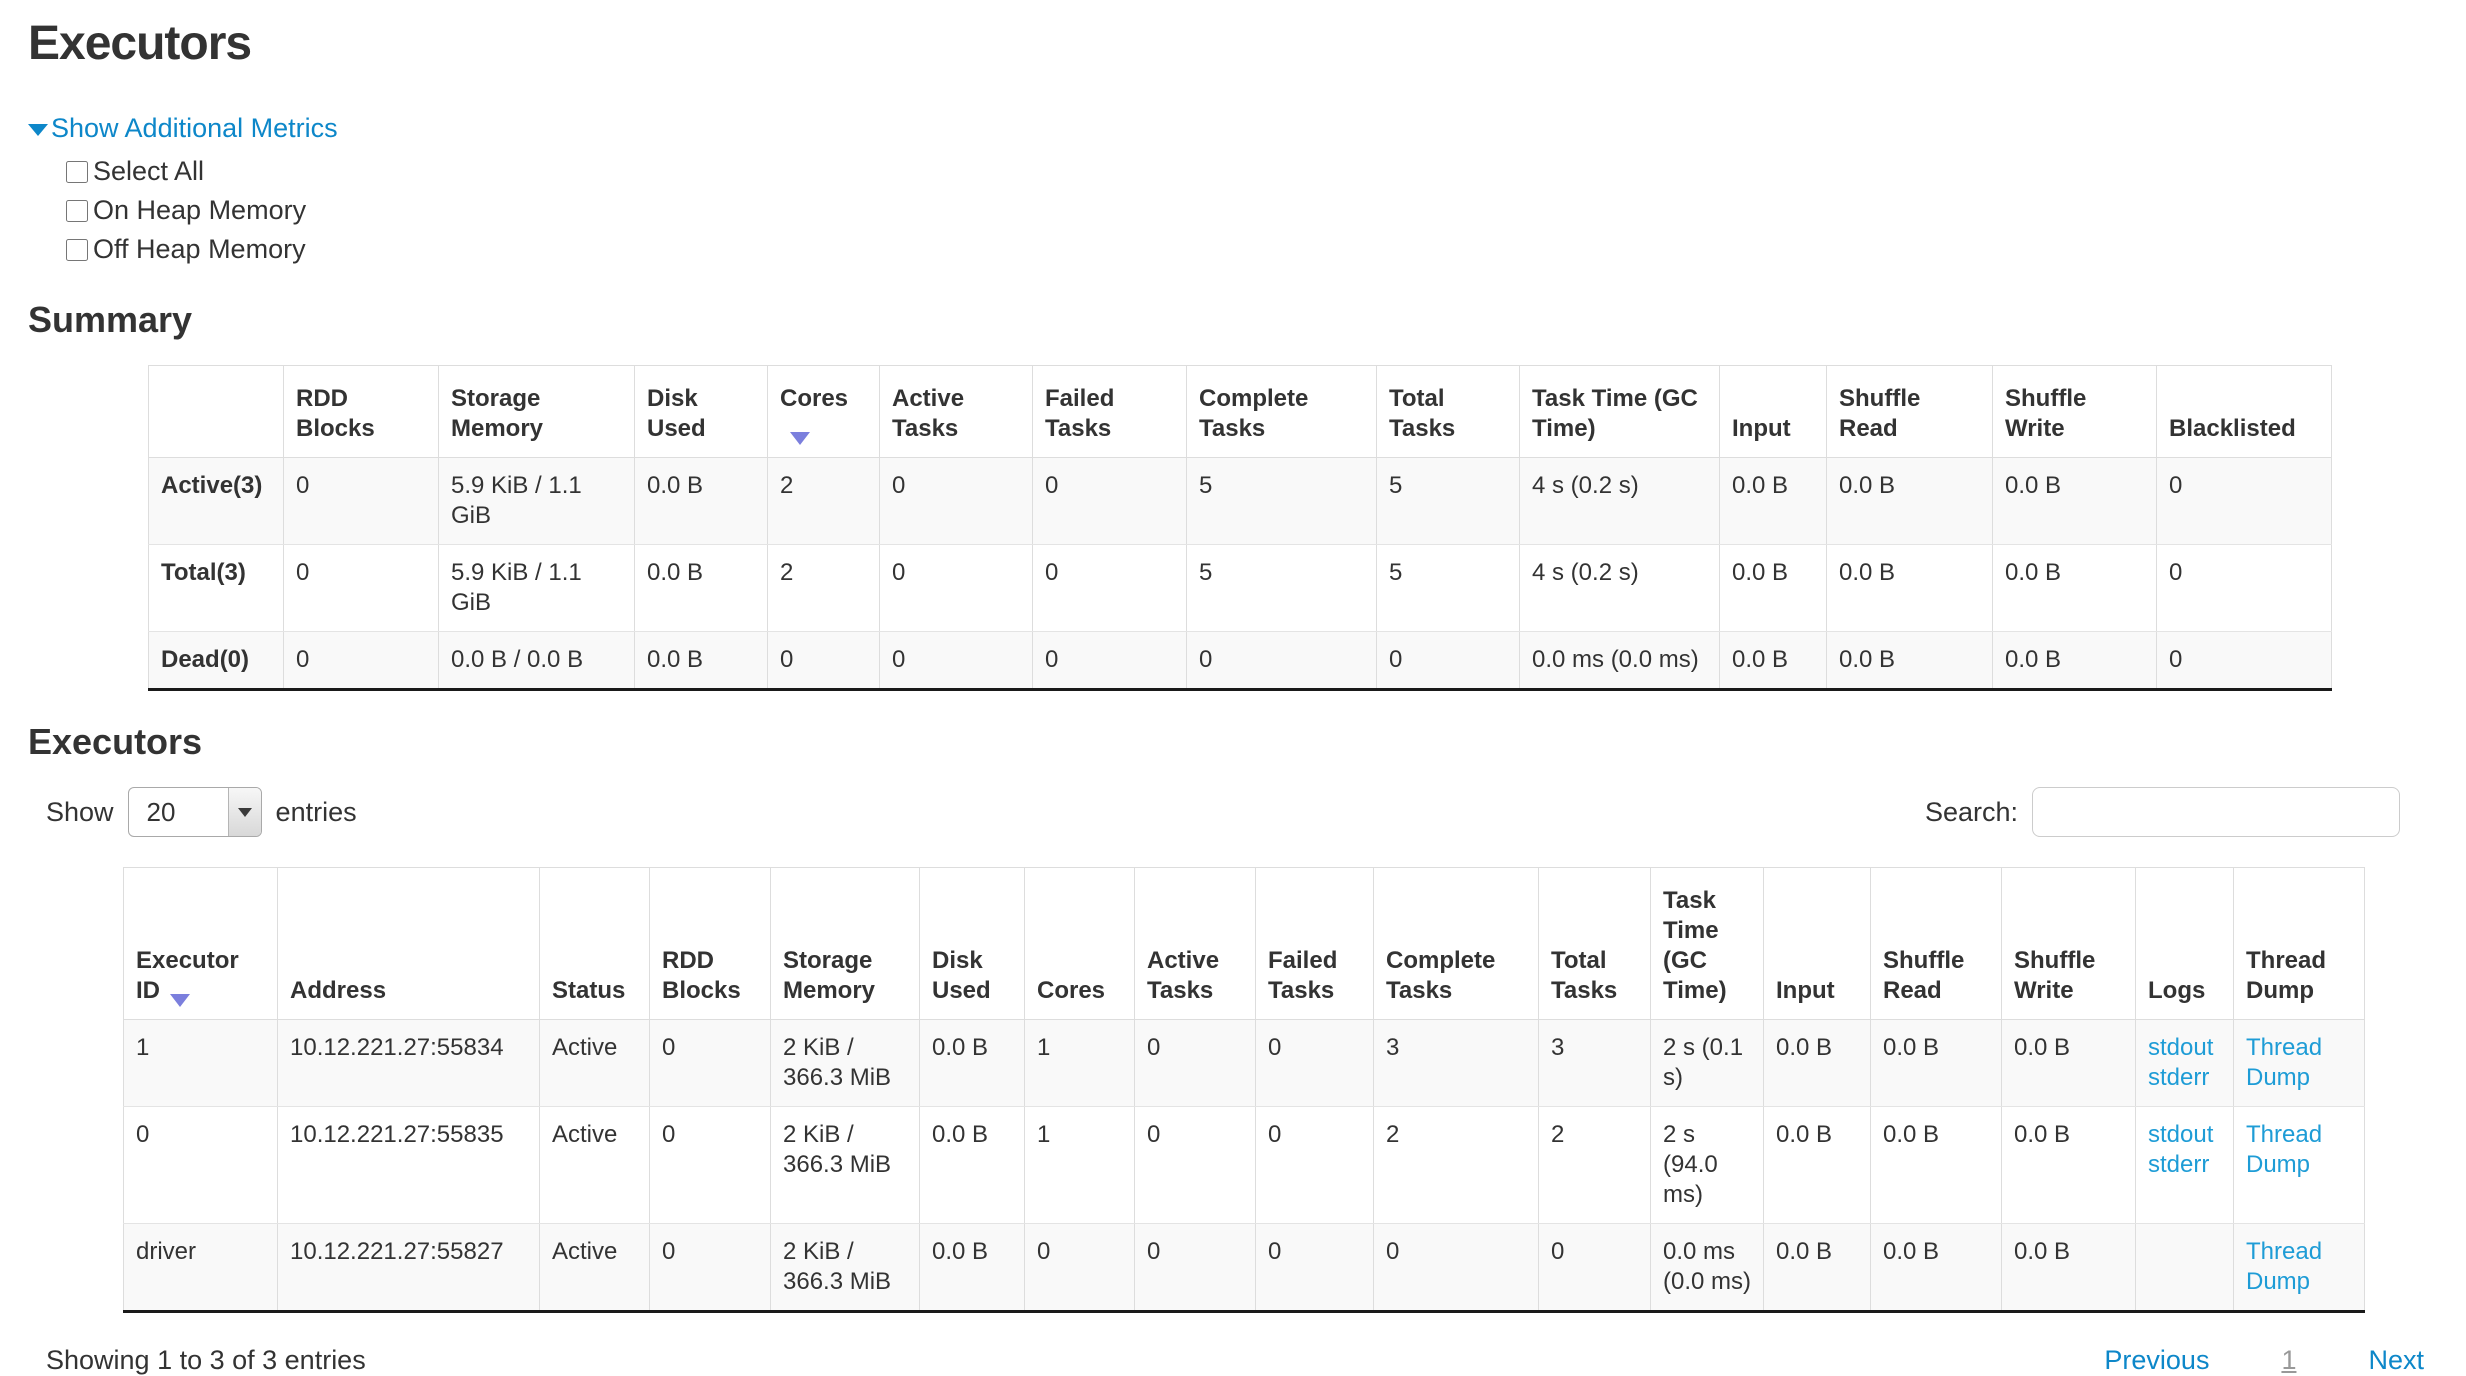  Describe the element at coordinates (408, 1165) in the screenshot. I see `cell: 10.12.221.27:55835` at that location.